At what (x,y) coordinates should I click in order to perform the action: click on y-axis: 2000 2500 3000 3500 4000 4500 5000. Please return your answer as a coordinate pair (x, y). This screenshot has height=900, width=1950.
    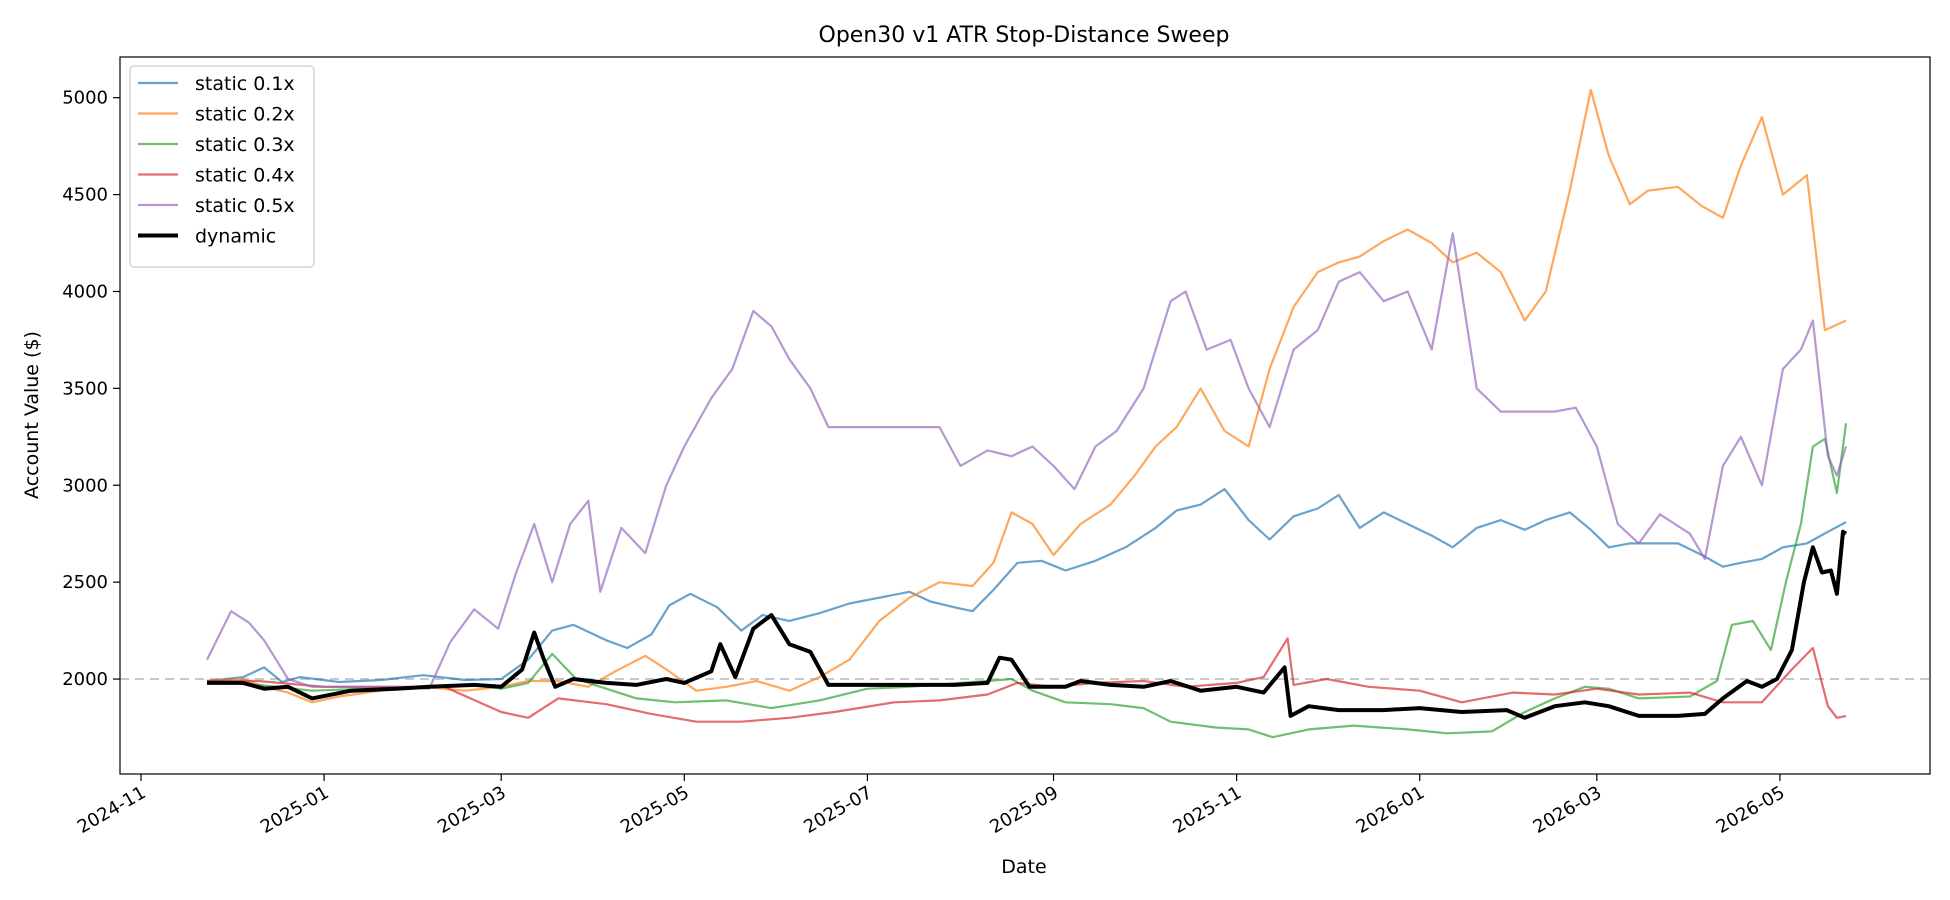
    Looking at the image, I should click on (91, 389).